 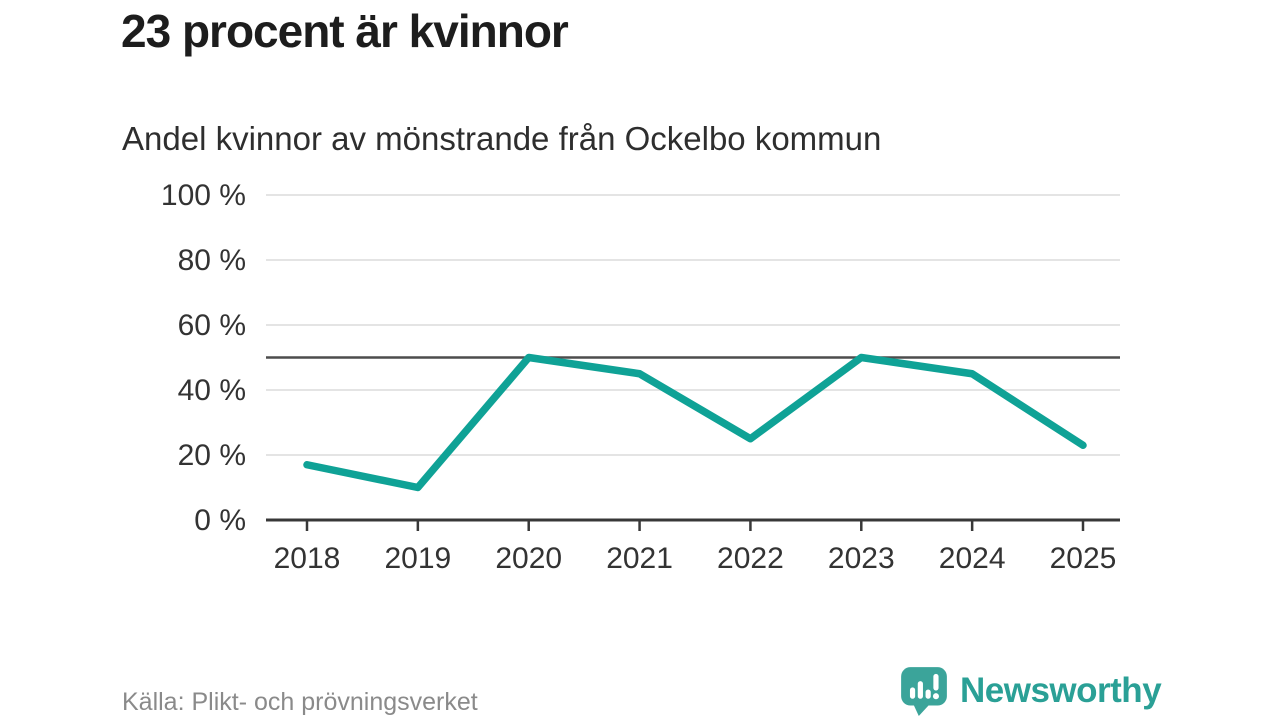 I want to click on newsworthy-logo: Newsworthy, so click(x=1030, y=691).